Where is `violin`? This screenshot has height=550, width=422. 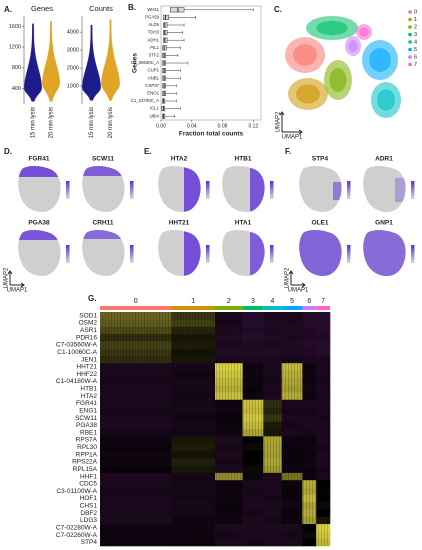 violin is located at coordinates (110, 60).